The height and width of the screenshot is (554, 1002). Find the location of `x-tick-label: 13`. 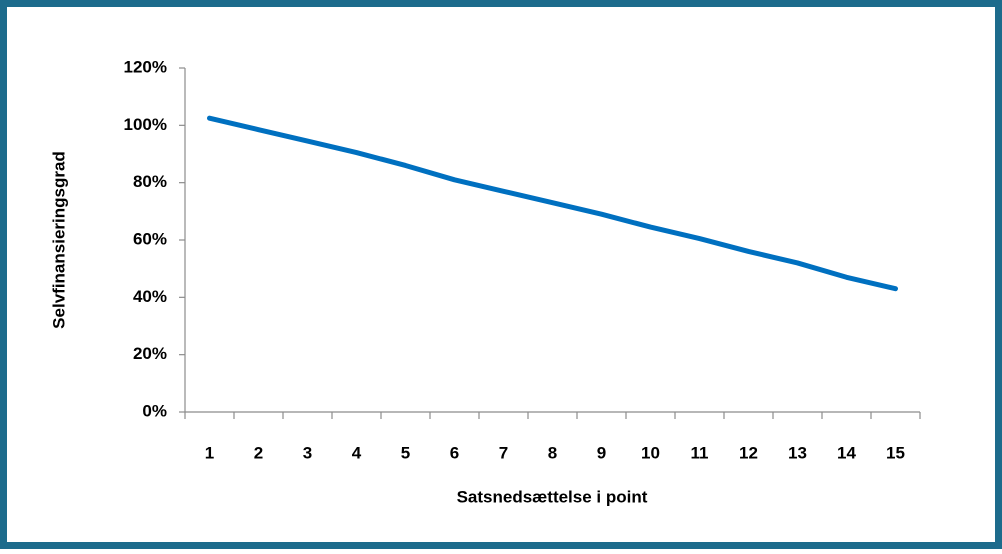

x-tick-label: 13 is located at coordinates (797, 452).